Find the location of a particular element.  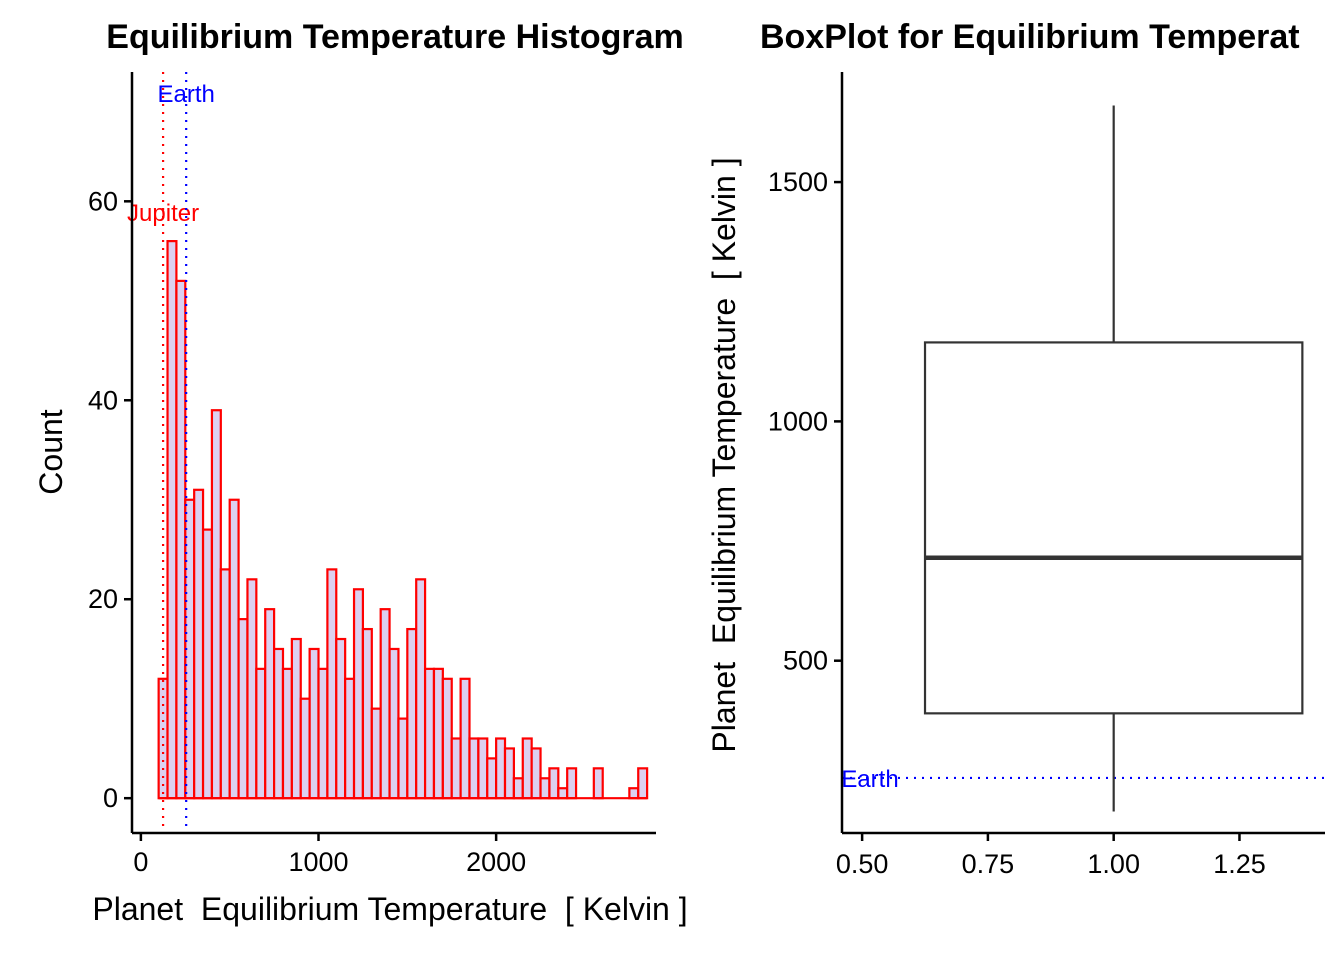

boxplot-y-tick-label: 500 is located at coordinates (805, 661).